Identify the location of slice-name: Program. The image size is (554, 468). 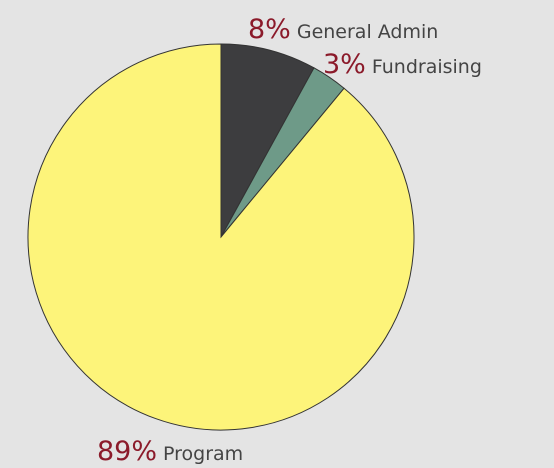
(203, 454).